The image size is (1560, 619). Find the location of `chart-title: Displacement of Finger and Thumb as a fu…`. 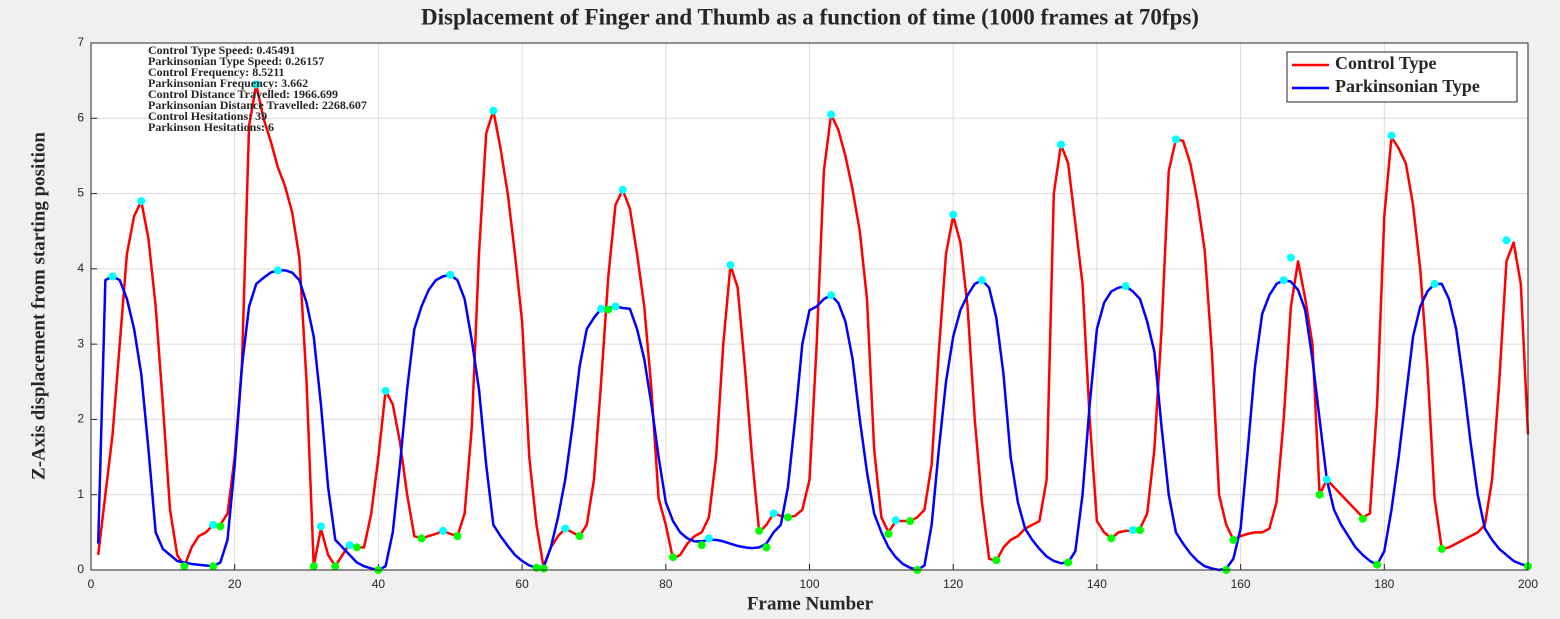

chart-title: Displacement of Finger and Thumb as a fu… is located at coordinates (810, 16).